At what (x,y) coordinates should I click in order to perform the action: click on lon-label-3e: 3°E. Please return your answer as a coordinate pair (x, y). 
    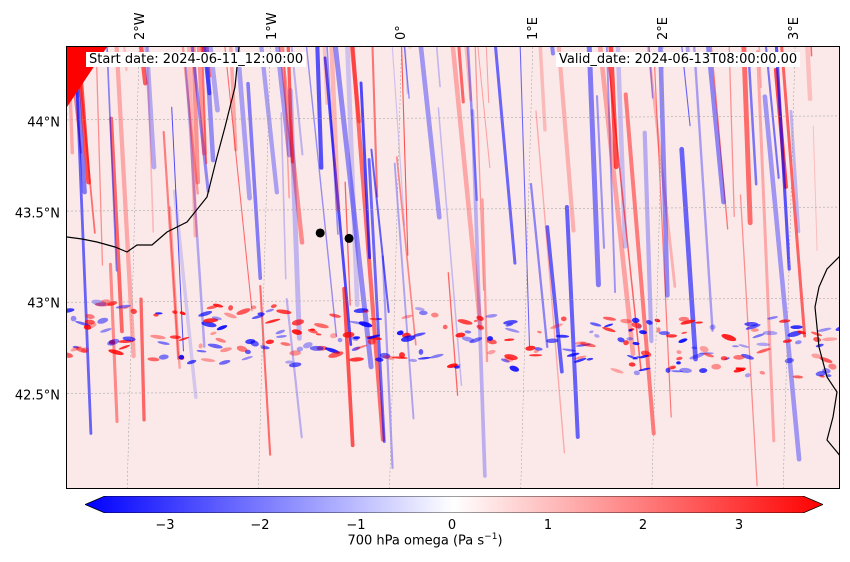
    Looking at the image, I should click on (794, 28).